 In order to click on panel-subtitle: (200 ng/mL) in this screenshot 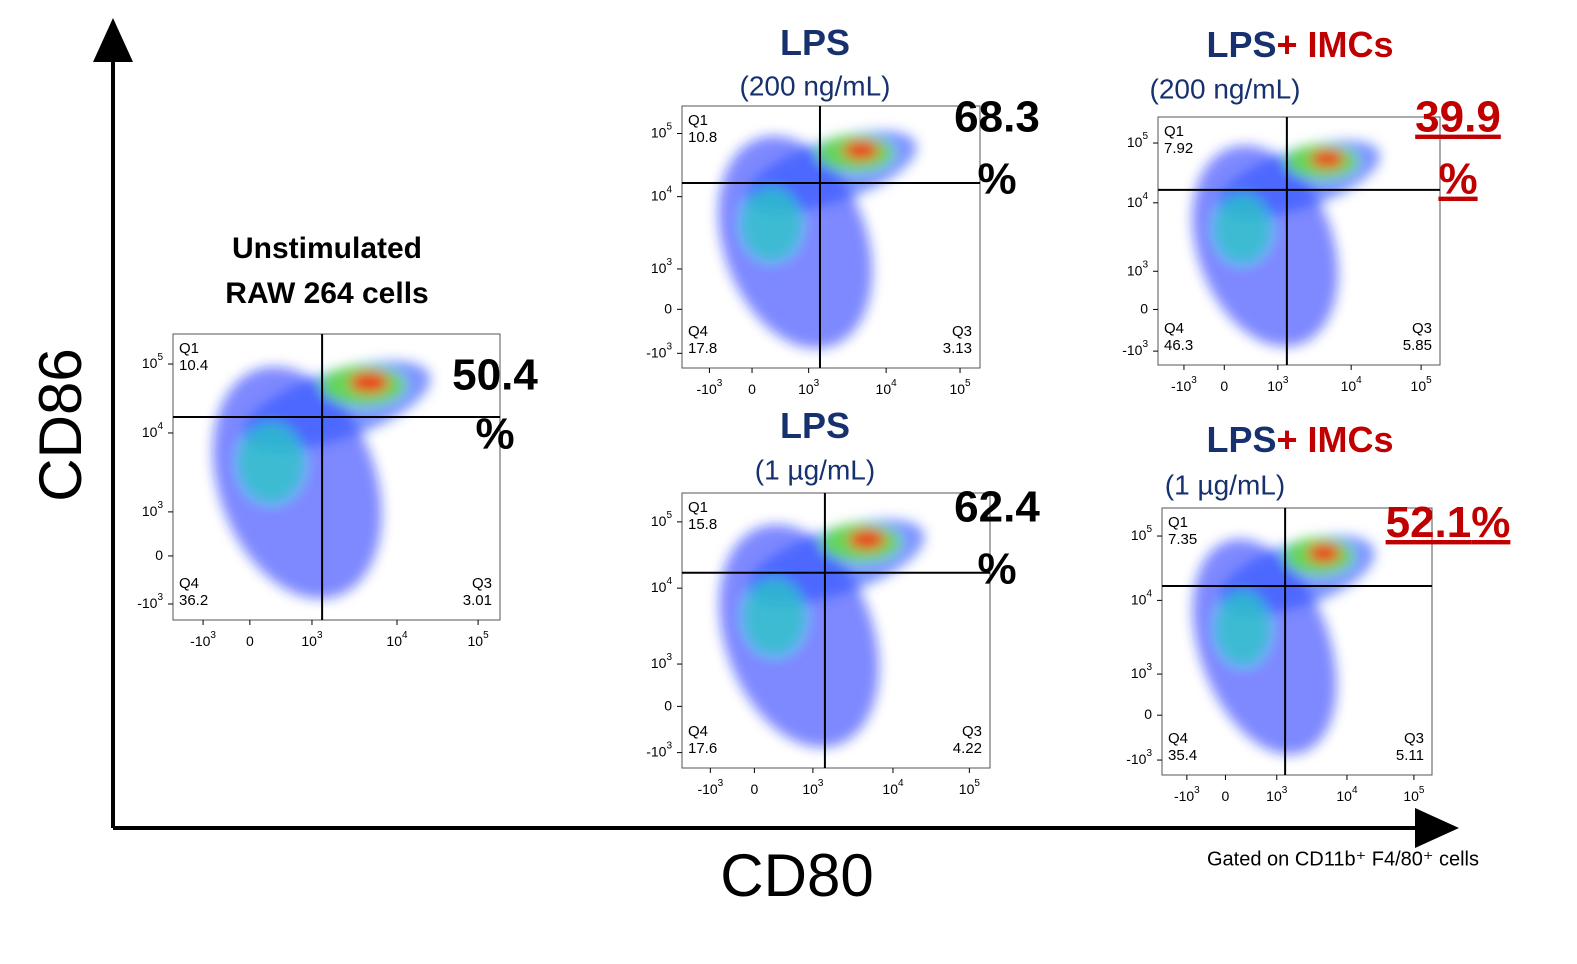, I will do `click(1225, 88)`.